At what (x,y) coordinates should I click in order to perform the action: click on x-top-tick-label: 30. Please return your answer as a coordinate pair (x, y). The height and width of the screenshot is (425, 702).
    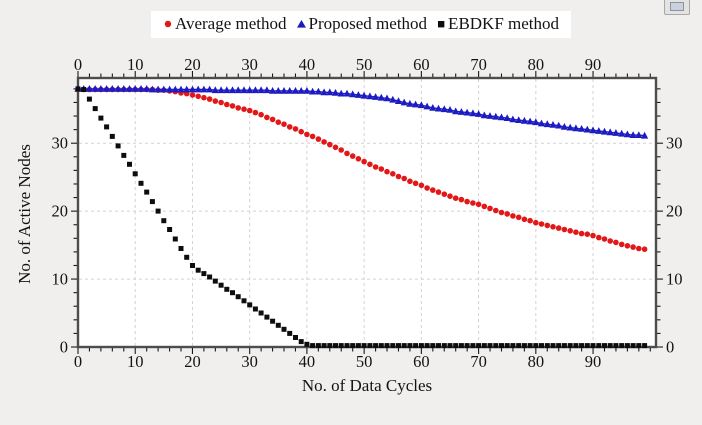
    Looking at the image, I should click on (249, 64).